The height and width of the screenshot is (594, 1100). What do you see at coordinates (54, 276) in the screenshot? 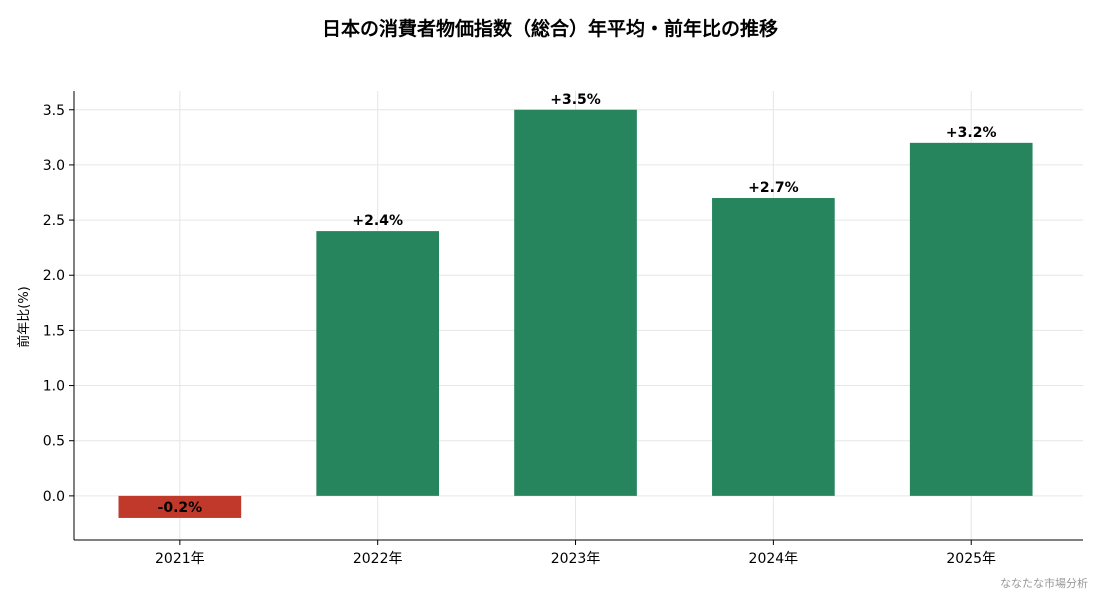
I see `y-tick-label: 2.0` at bounding box center [54, 276].